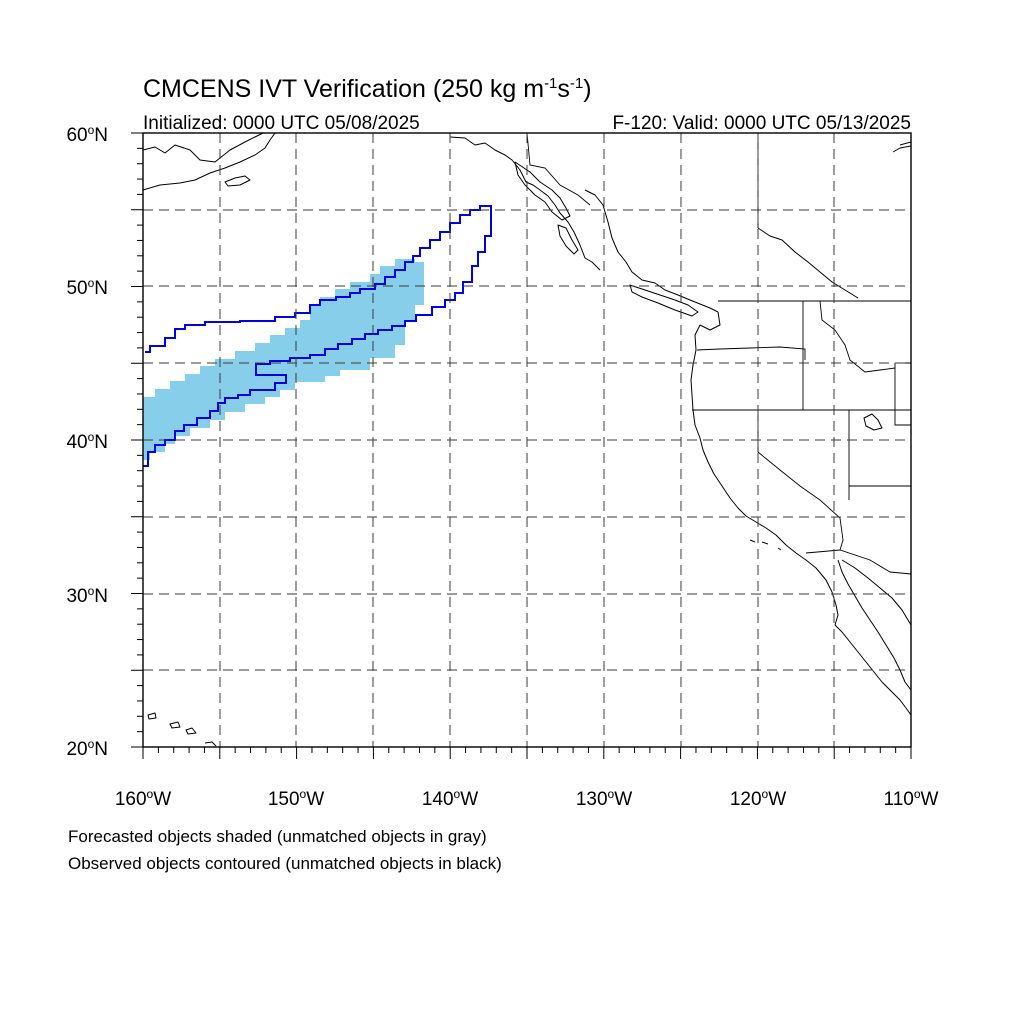 This screenshot has width=1024, height=1024. What do you see at coordinates (203, 148) in the screenshot?
I see `alaska-coastline` at bounding box center [203, 148].